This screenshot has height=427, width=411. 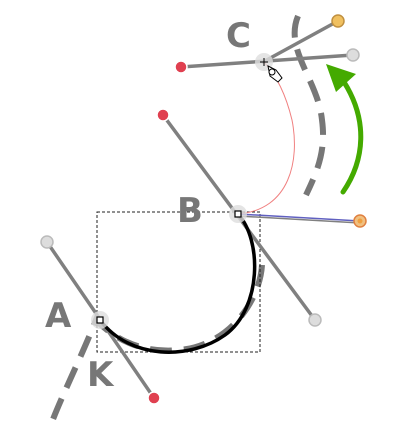 What do you see at coordinates (47, 242) in the screenshot?
I see `handle-endpoint-a-top` at bounding box center [47, 242].